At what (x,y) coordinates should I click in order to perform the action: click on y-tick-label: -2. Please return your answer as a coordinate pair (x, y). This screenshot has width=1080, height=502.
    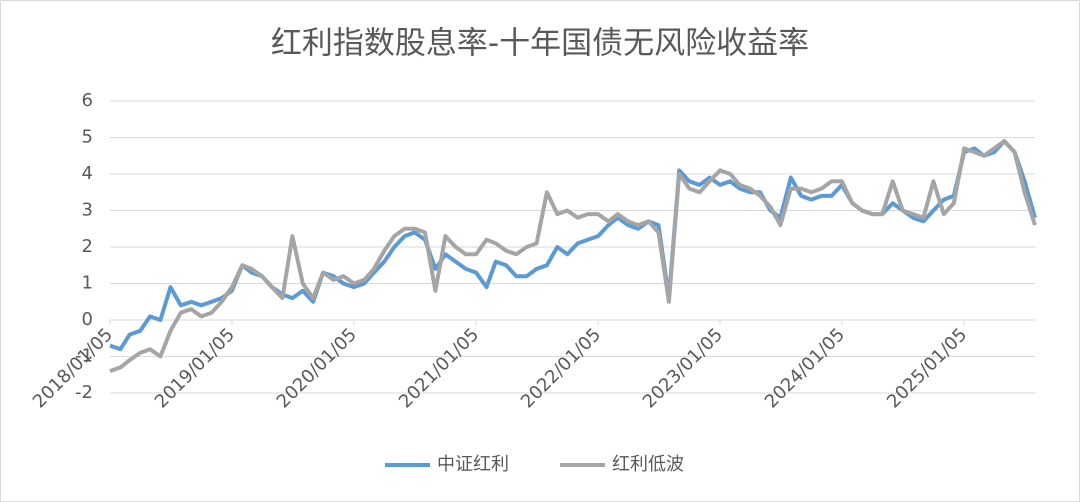
    Looking at the image, I should click on (84, 392).